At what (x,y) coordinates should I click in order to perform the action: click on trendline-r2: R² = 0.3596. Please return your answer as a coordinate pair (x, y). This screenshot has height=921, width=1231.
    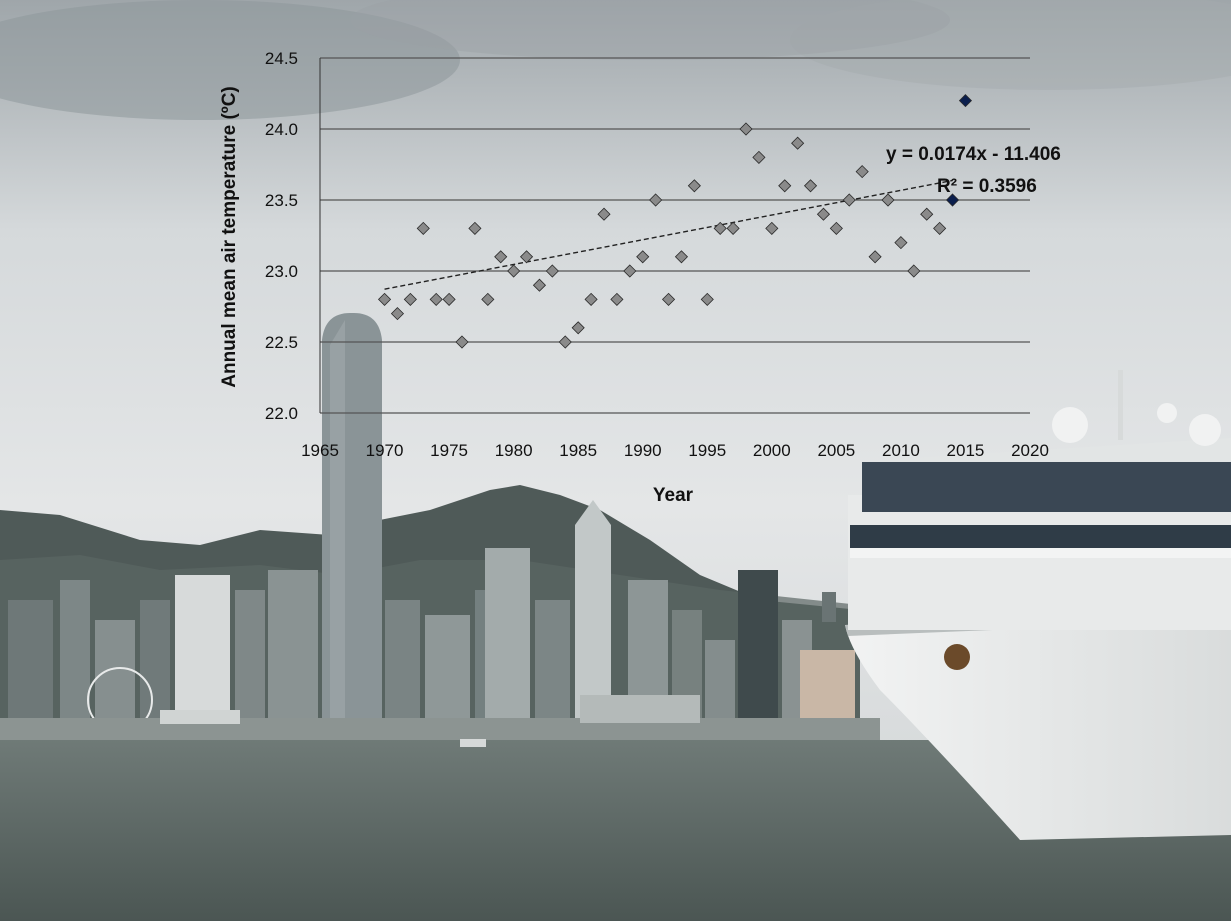
    Looking at the image, I should click on (987, 186).